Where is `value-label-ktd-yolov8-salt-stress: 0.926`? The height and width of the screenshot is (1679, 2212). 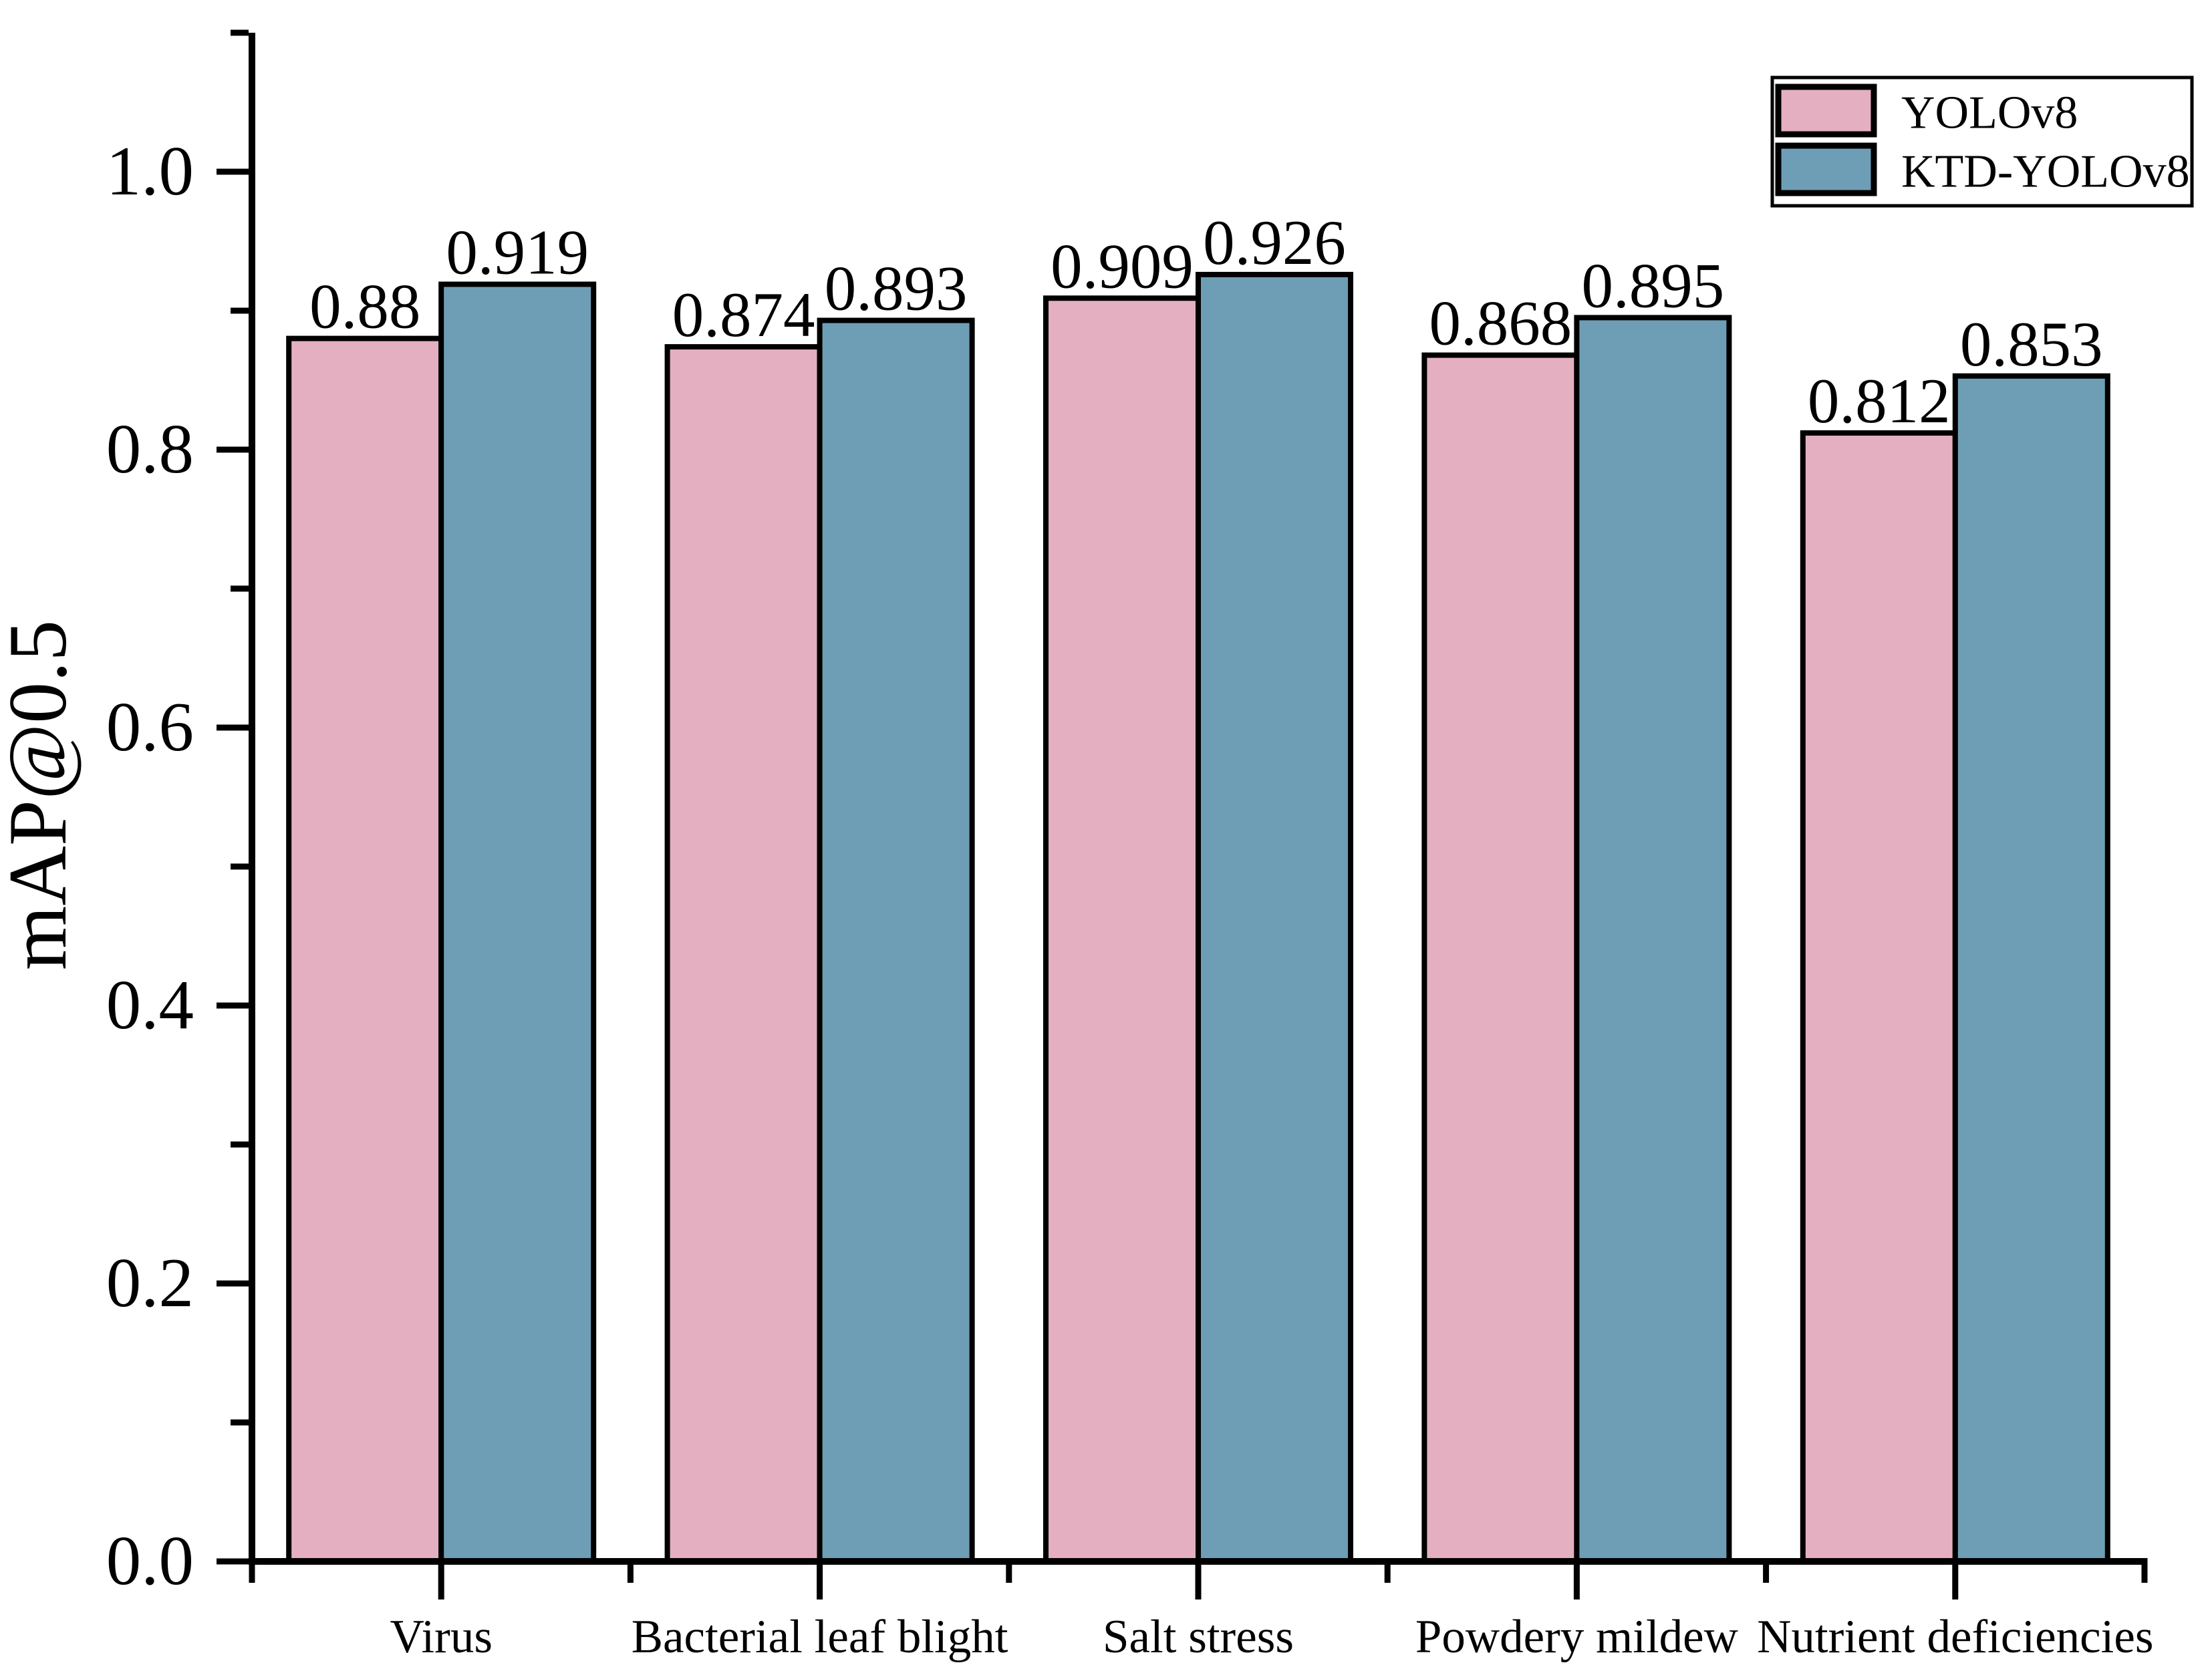
value-label-ktd-yolov8-salt-stress: 0.926 is located at coordinates (1274, 242).